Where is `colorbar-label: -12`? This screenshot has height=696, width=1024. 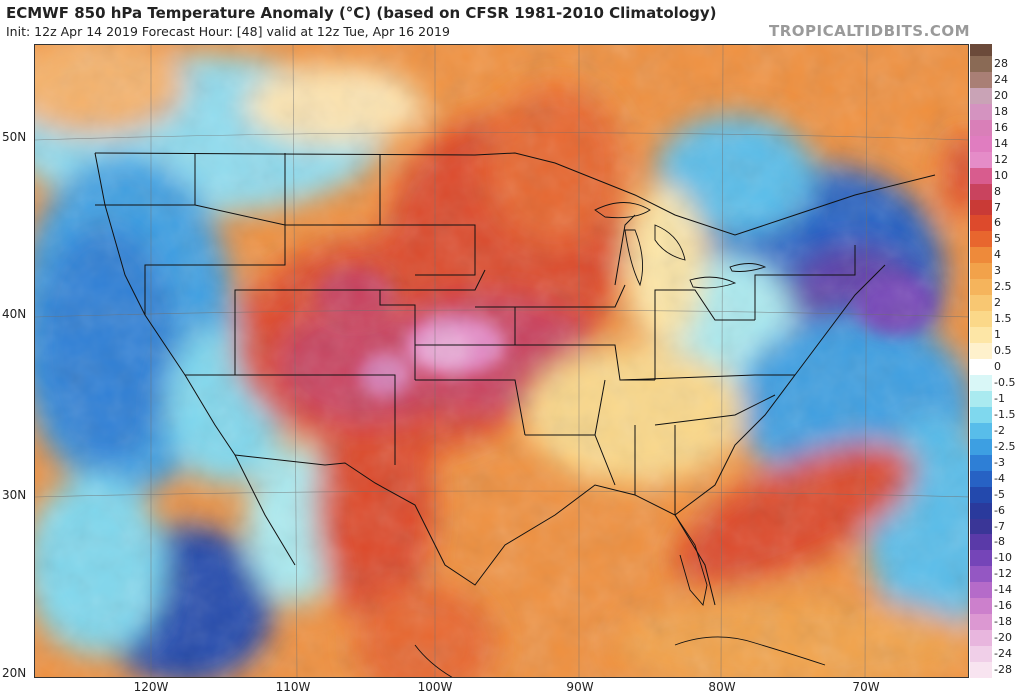 colorbar-label: -12 is located at coordinates (1003, 574).